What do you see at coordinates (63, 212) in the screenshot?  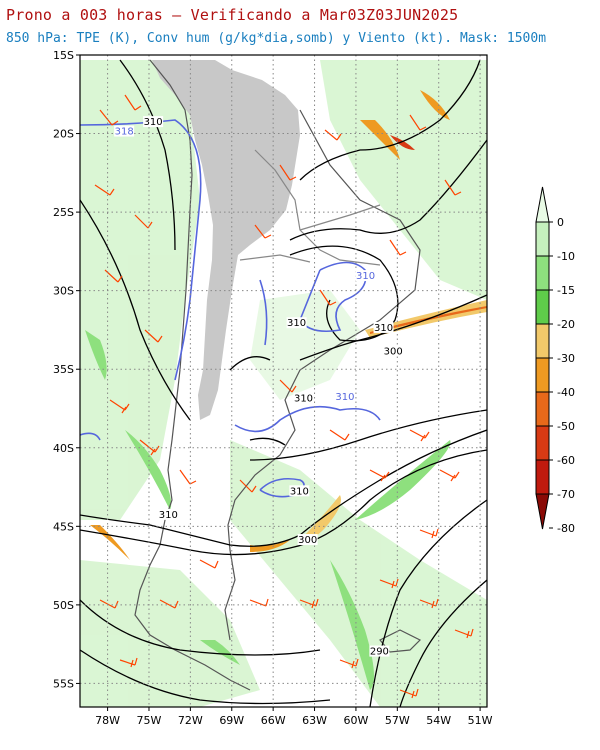 I see `lat-tick-label: 25S` at bounding box center [63, 212].